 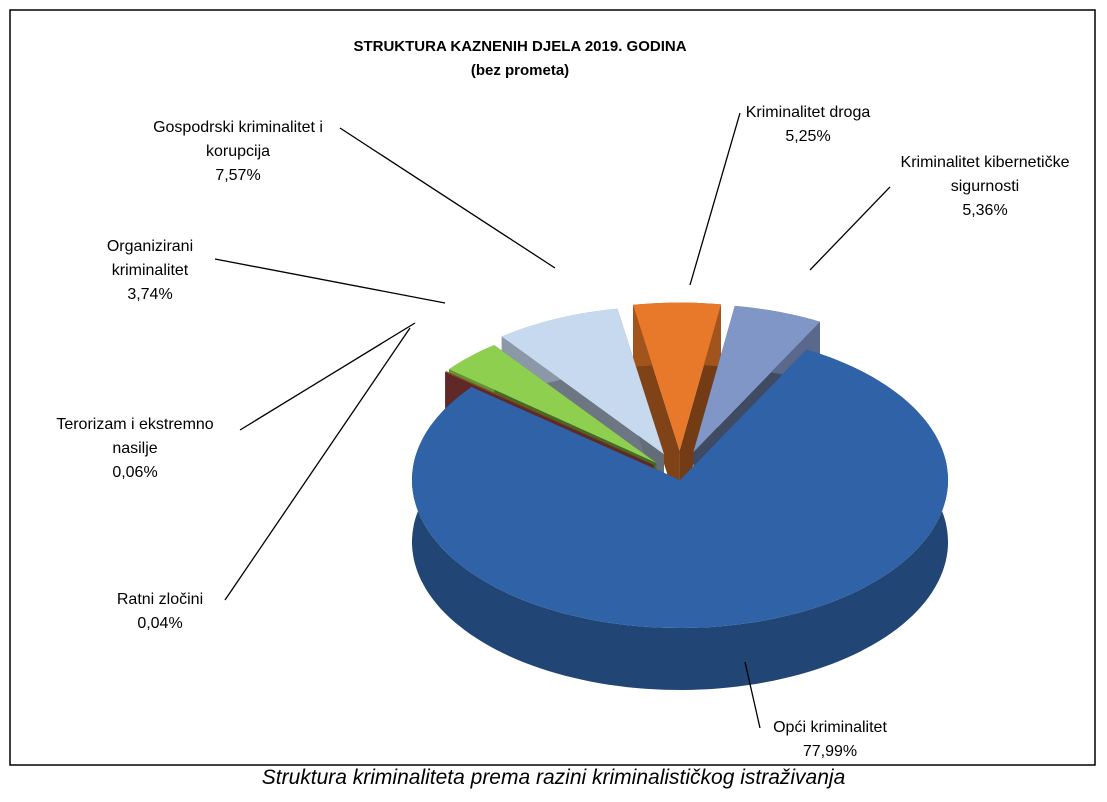 What do you see at coordinates (985, 174) in the screenshot?
I see `data-label-name: Kriminalitet kibernetičke sigurnosti` at bounding box center [985, 174].